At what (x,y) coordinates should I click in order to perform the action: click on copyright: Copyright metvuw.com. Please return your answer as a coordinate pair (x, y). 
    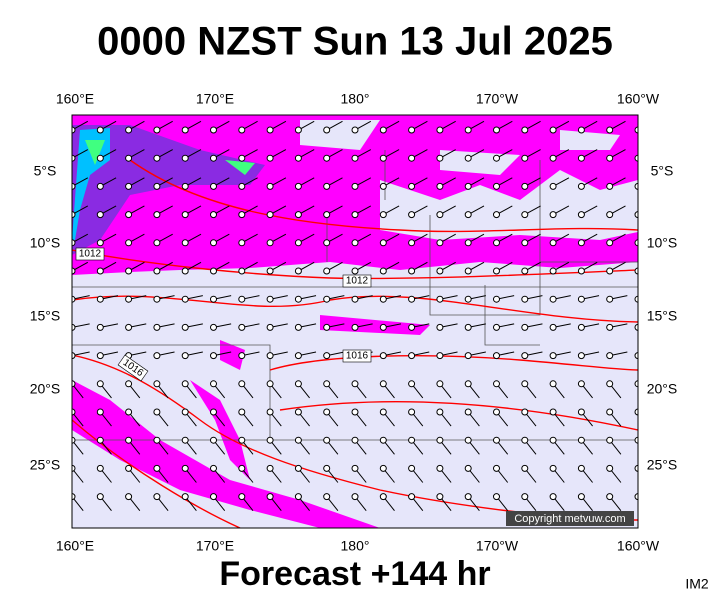
    Looking at the image, I should click on (569, 519).